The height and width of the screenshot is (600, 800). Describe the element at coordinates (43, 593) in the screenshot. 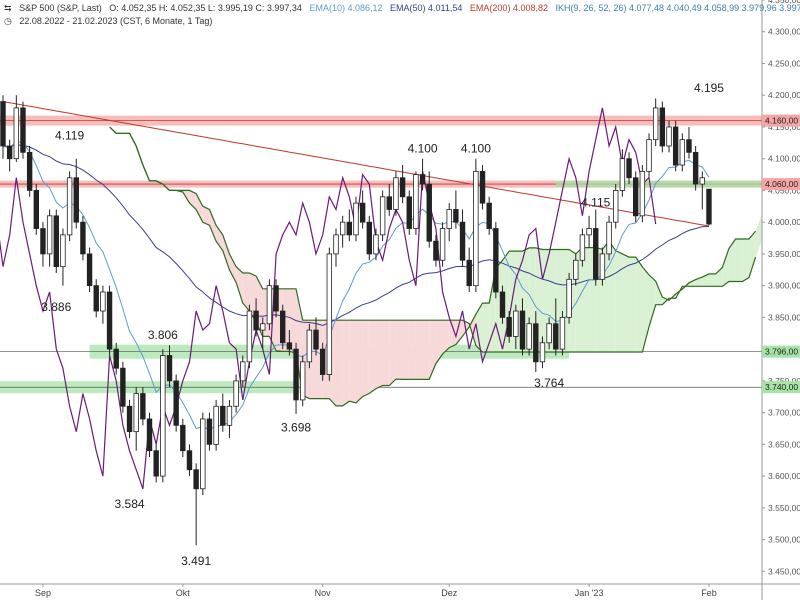

I see `x-tick-label: Sep` at that location.